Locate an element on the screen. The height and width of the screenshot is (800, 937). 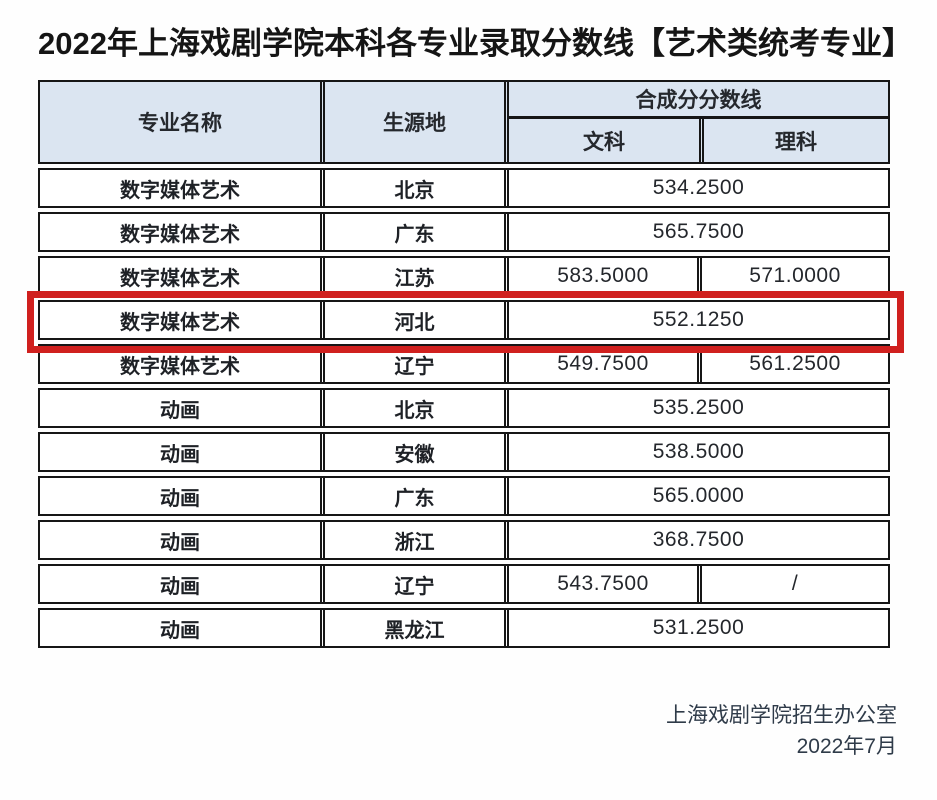
cell-score-merged: 565.7500 is located at coordinates (697, 232).